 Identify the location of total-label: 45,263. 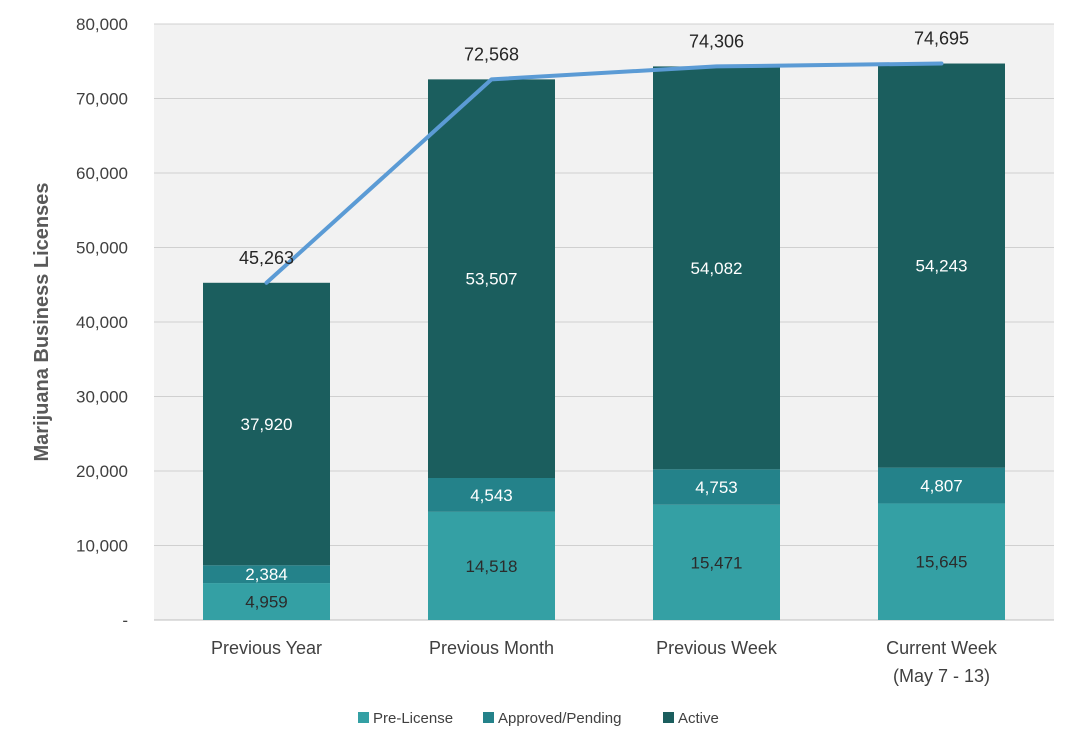
(266, 258).